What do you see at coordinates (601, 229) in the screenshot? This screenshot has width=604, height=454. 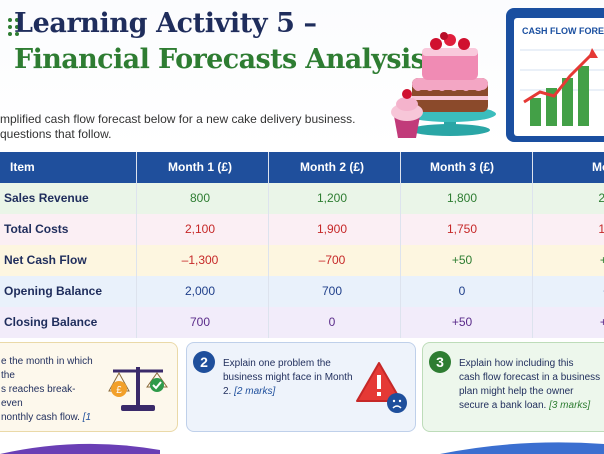 I see `table-cell: 1,70` at bounding box center [601, 229].